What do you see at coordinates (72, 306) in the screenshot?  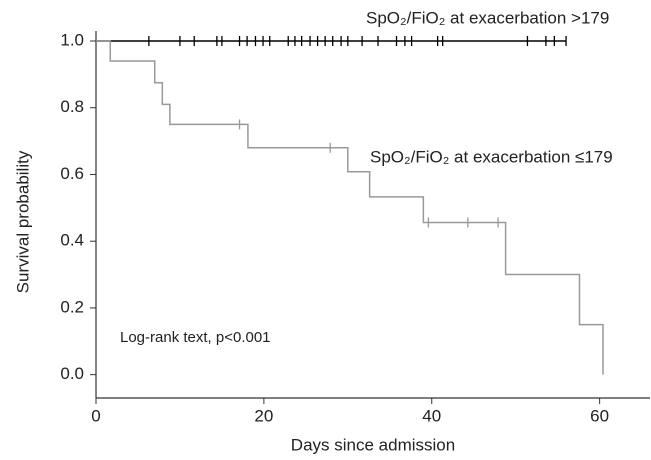 I see `y-tick-label: 0.2` at bounding box center [72, 306].